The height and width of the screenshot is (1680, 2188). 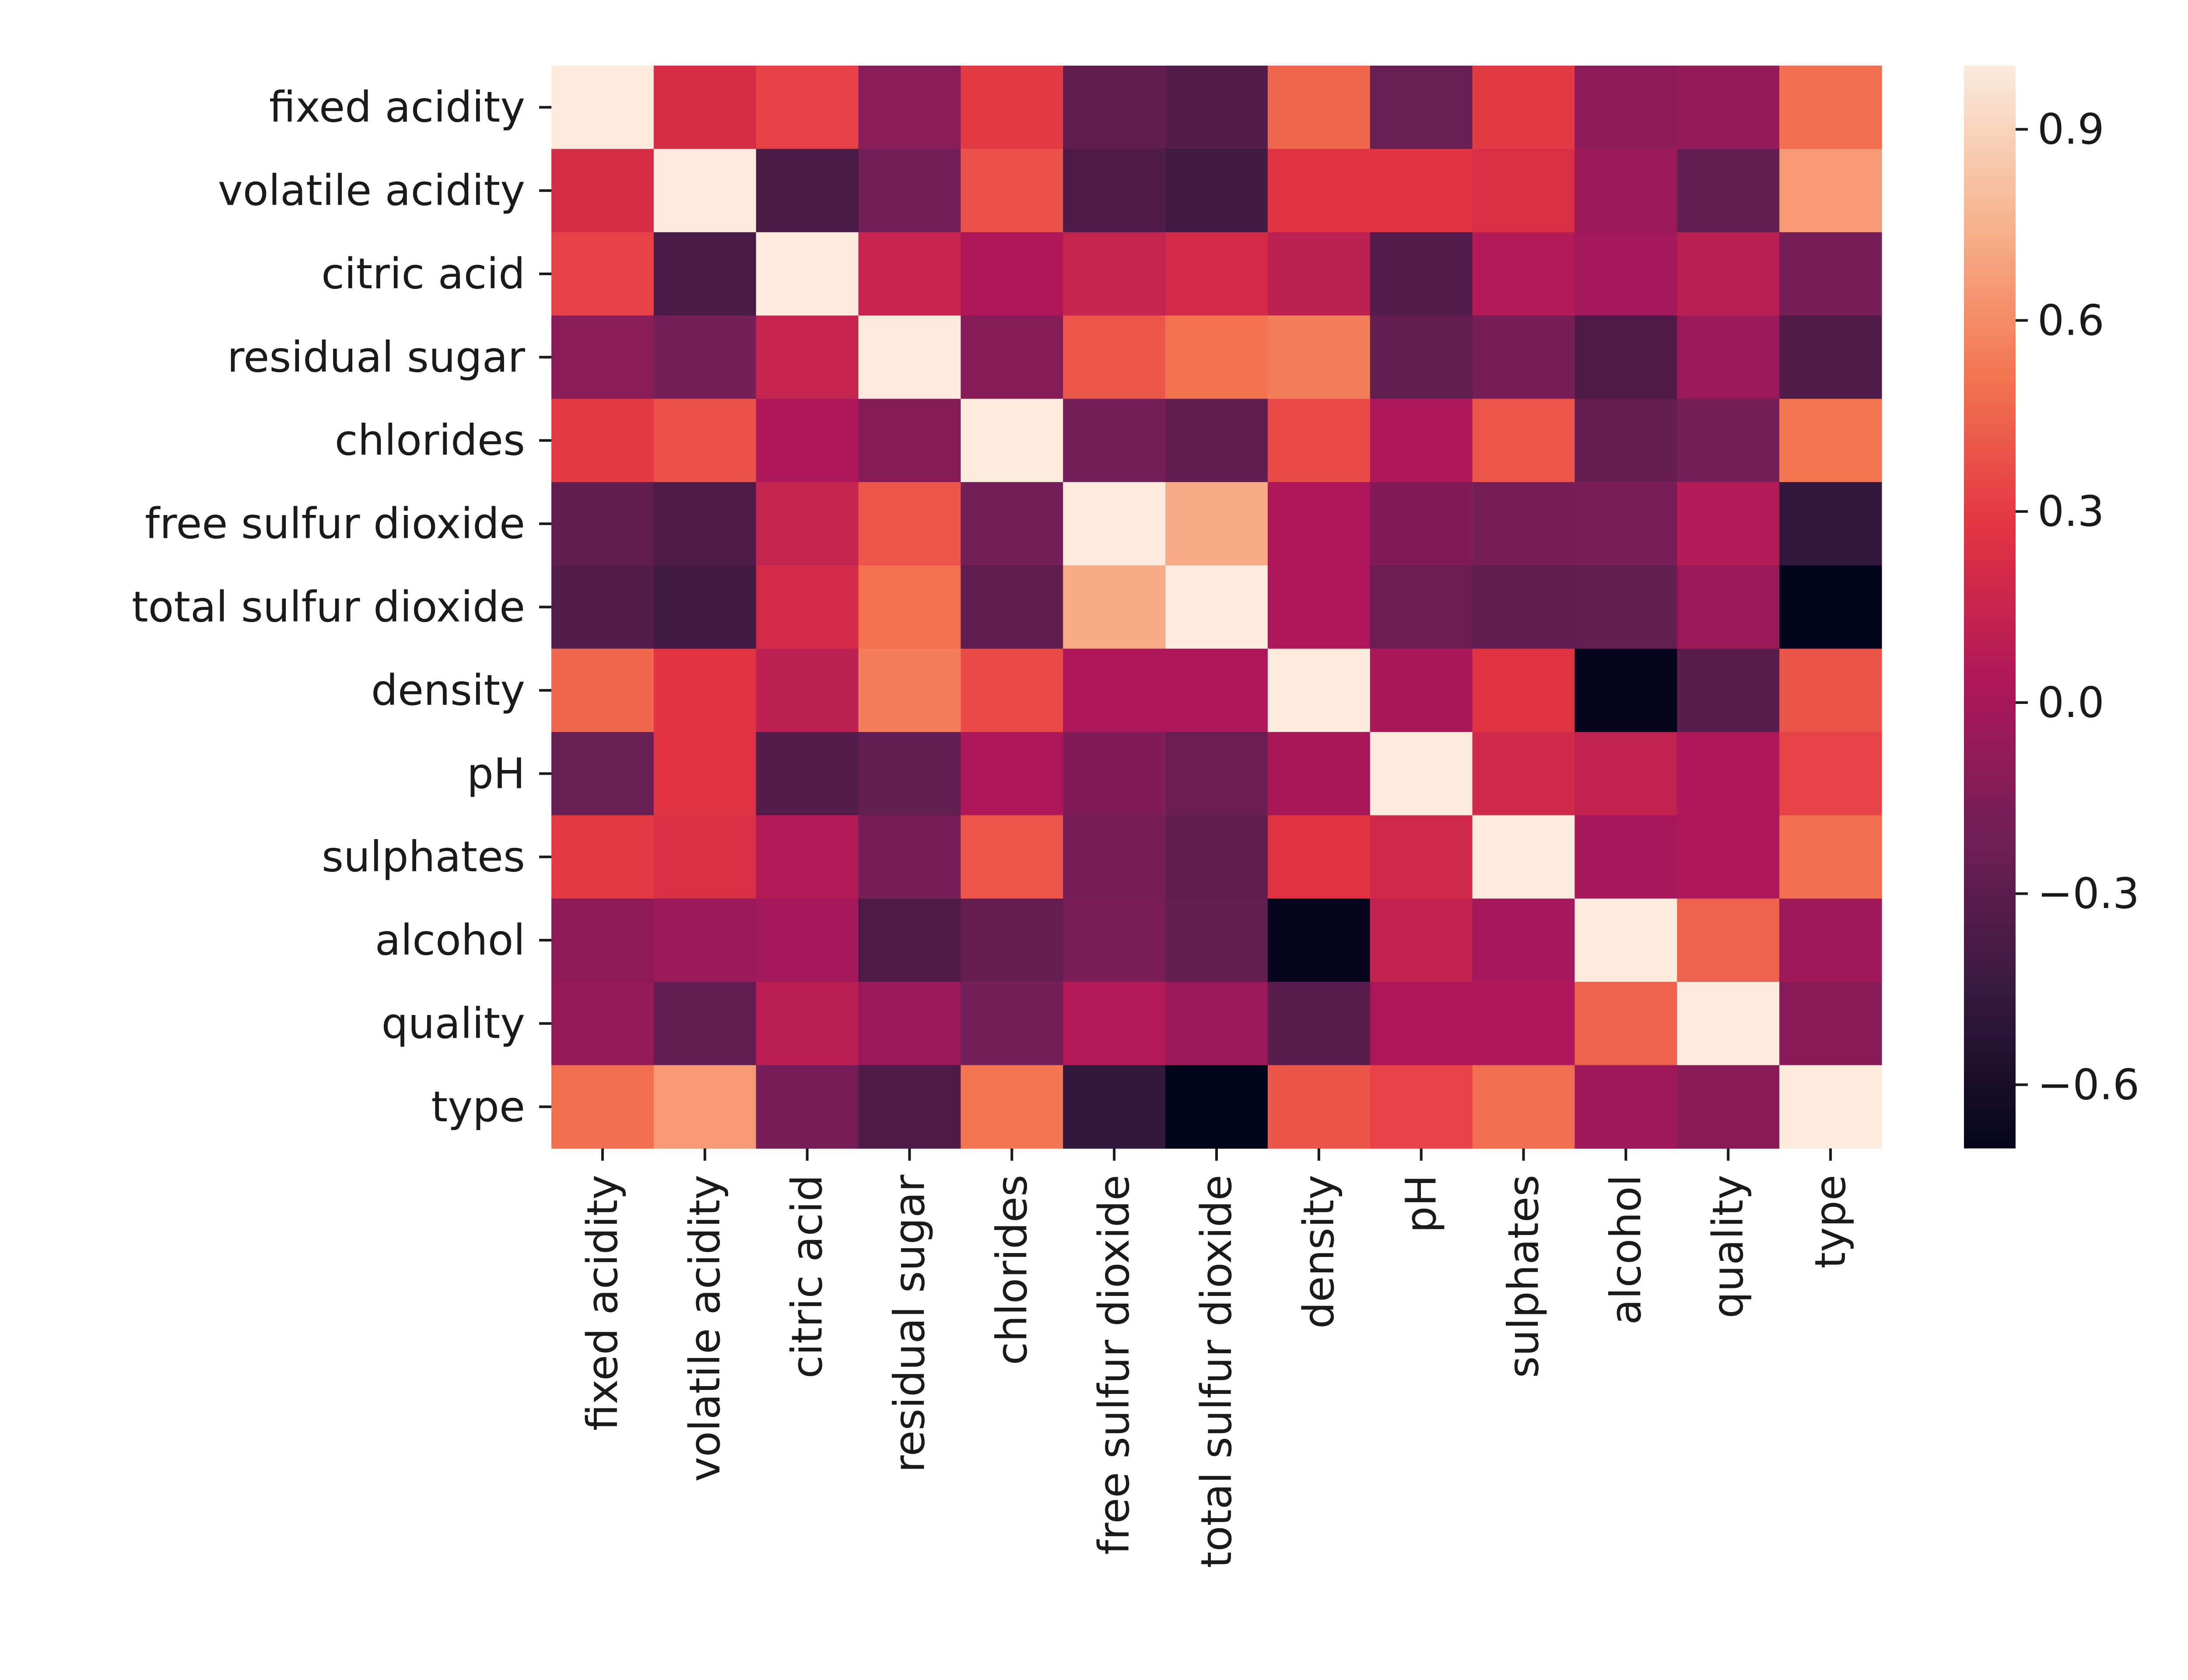 I want to click on heatmap-cell-density-fixed-acidity, so click(x=602, y=690).